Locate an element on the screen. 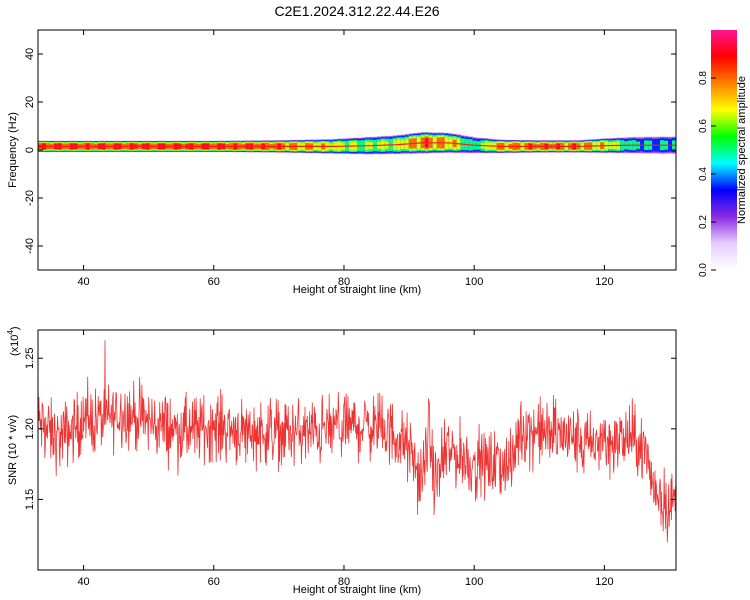 This screenshot has height=600, width=750. snr-multiplier-exp: 4 is located at coordinates (10, 332).